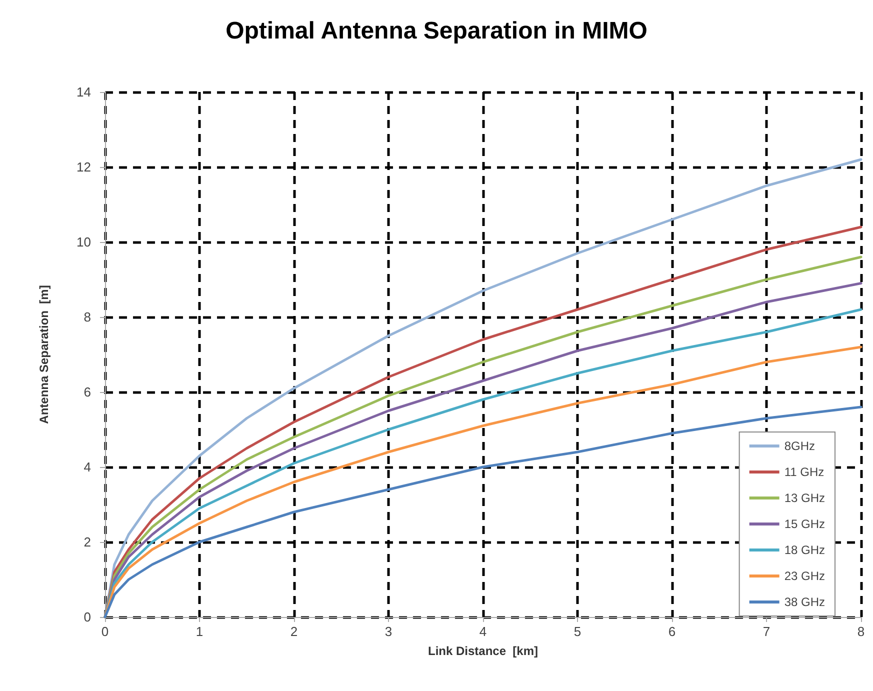 This screenshot has height=691, width=873. What do you see at coordinates (672, 631) in the screenshot?
I see `x-tick-label: 6` at bounding box center [672, 631].